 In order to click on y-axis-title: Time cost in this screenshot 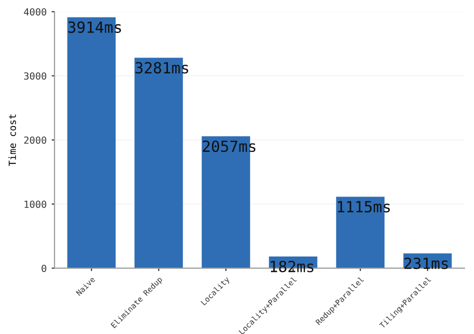, I will do `click(12, 140)`.